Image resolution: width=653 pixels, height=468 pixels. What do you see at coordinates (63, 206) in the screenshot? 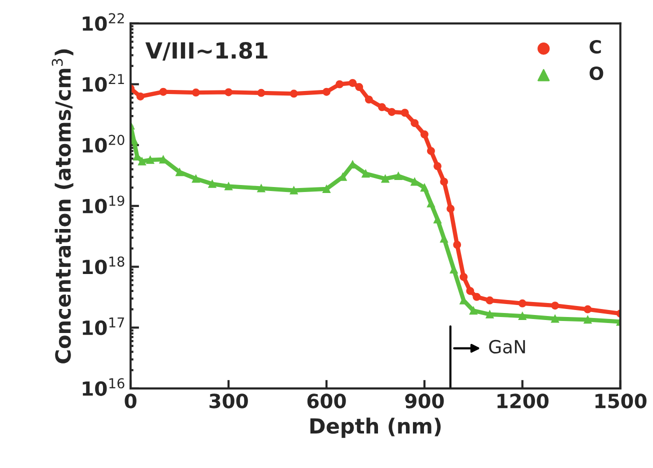
I see `y-axis-title: Concentration (atoms/cm$^{3}$)` at bounding box center [63, 206].